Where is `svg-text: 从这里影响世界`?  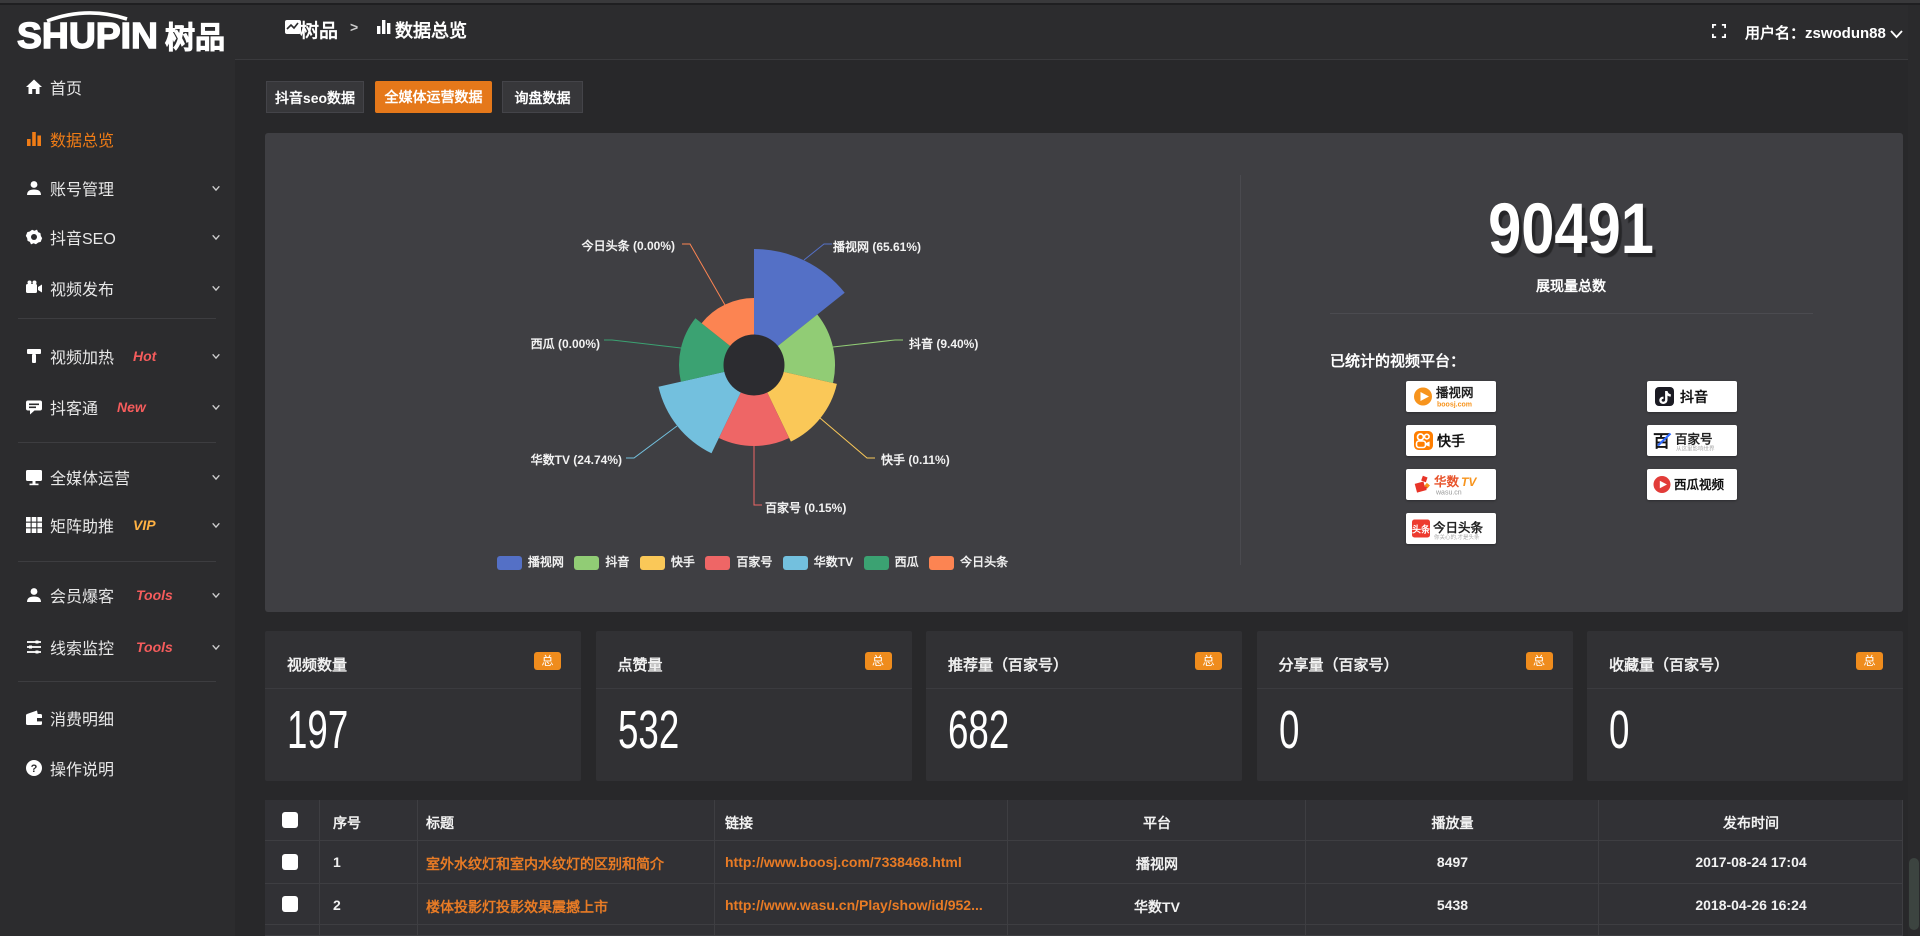 svg-text: 从这里影响世界 is located at coordinates (1695, 449).